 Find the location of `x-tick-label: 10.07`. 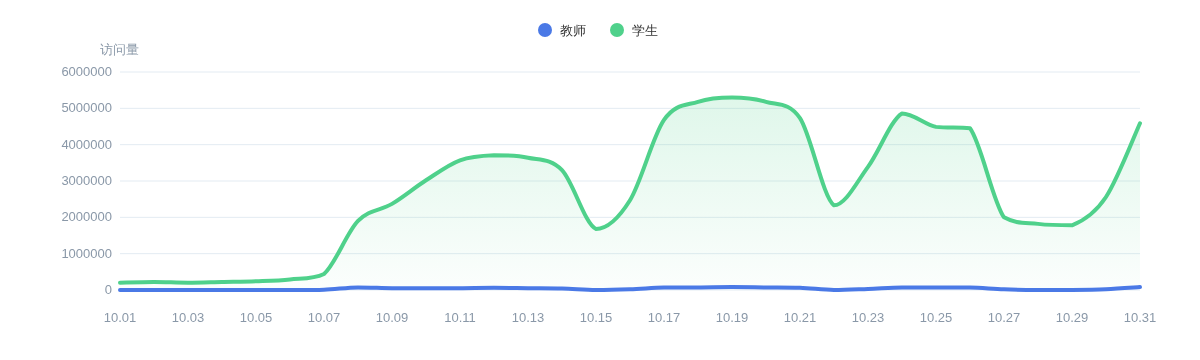

x-tick-label: 10.07 is located at coordinates (324, 317).